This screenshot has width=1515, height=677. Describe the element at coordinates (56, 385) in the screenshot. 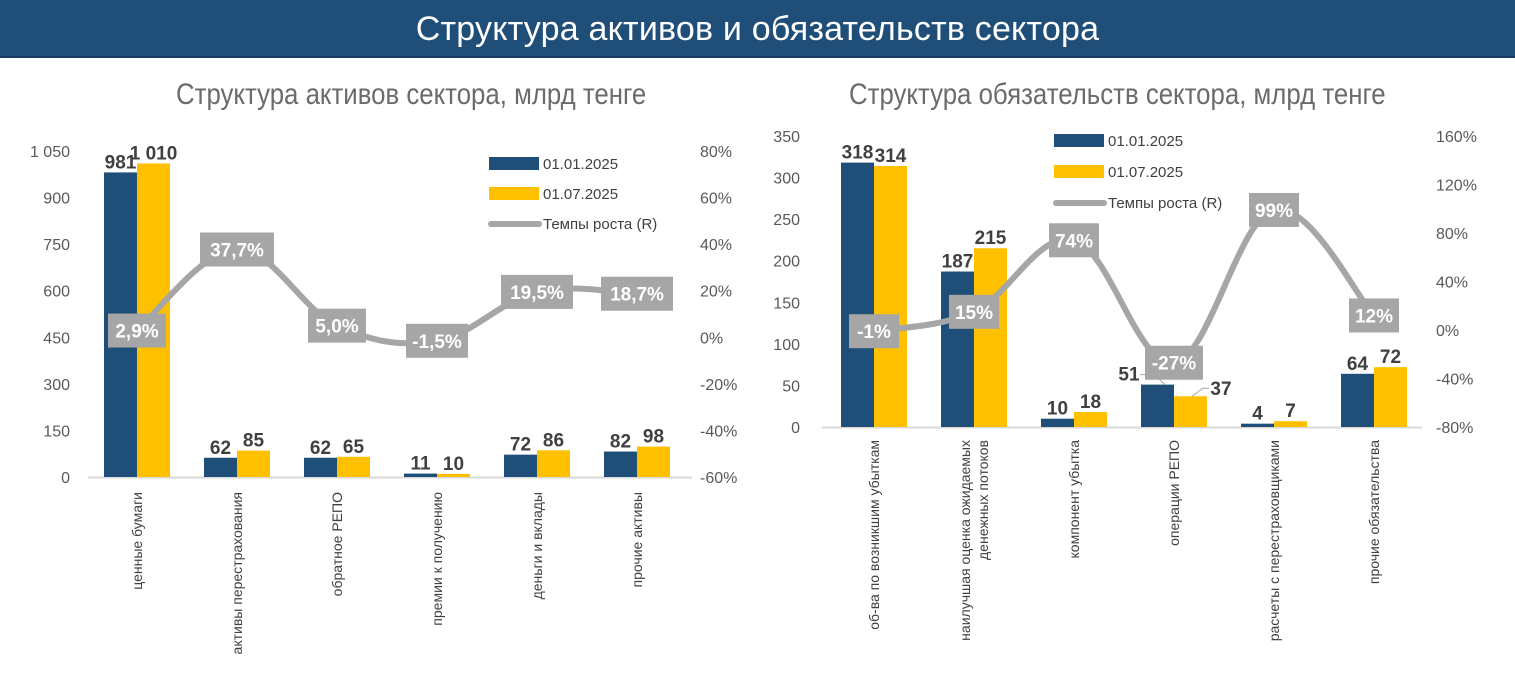

I see `y-axis-tick-label: 300` at that location.